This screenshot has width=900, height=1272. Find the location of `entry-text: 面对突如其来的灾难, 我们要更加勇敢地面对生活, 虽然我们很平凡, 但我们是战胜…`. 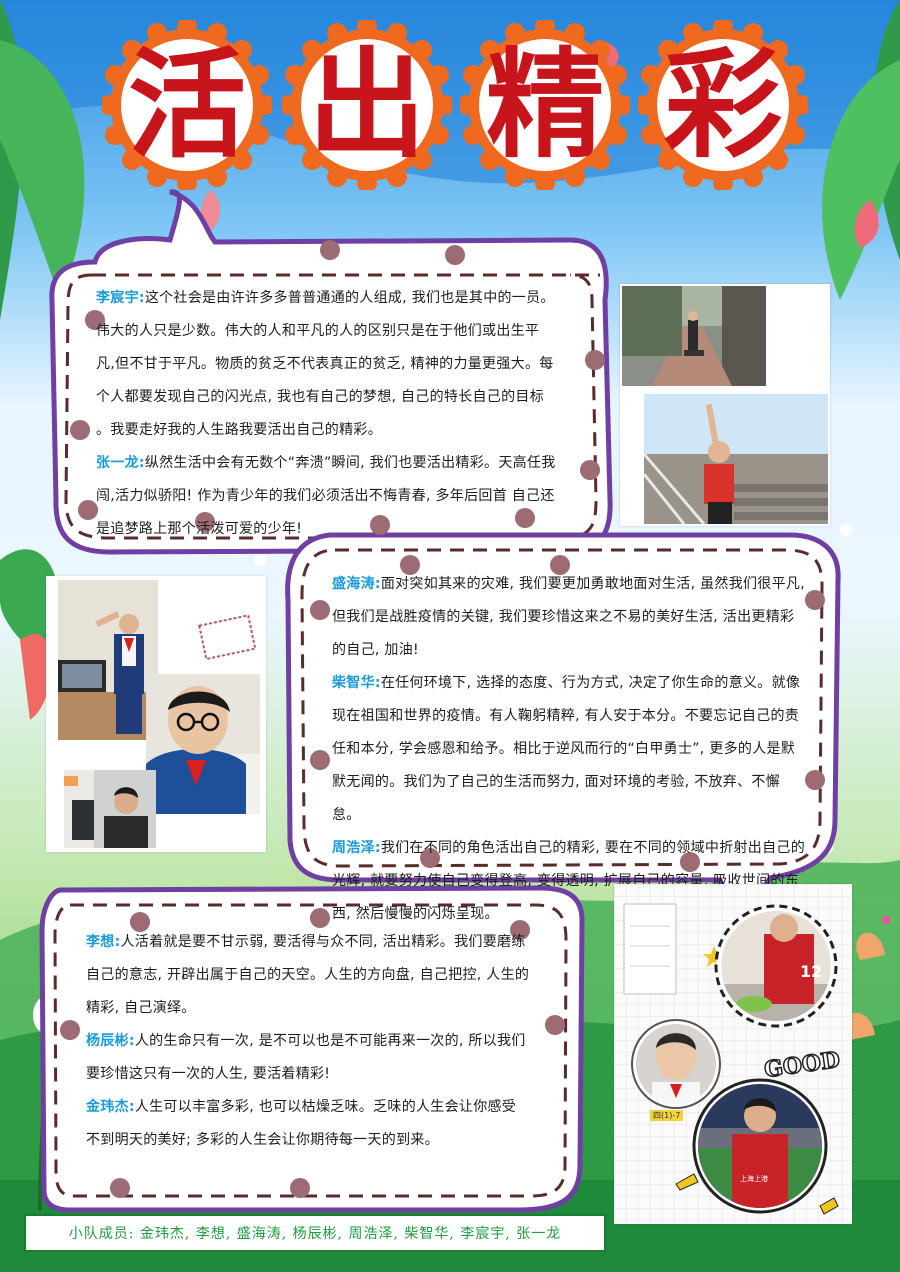

entry-text: 面对突如其来的灾难, 我们要更加勇敢地面对生活, 虽然我们很平凡, 但我们是战胜… is located at coordinates (568, 617).